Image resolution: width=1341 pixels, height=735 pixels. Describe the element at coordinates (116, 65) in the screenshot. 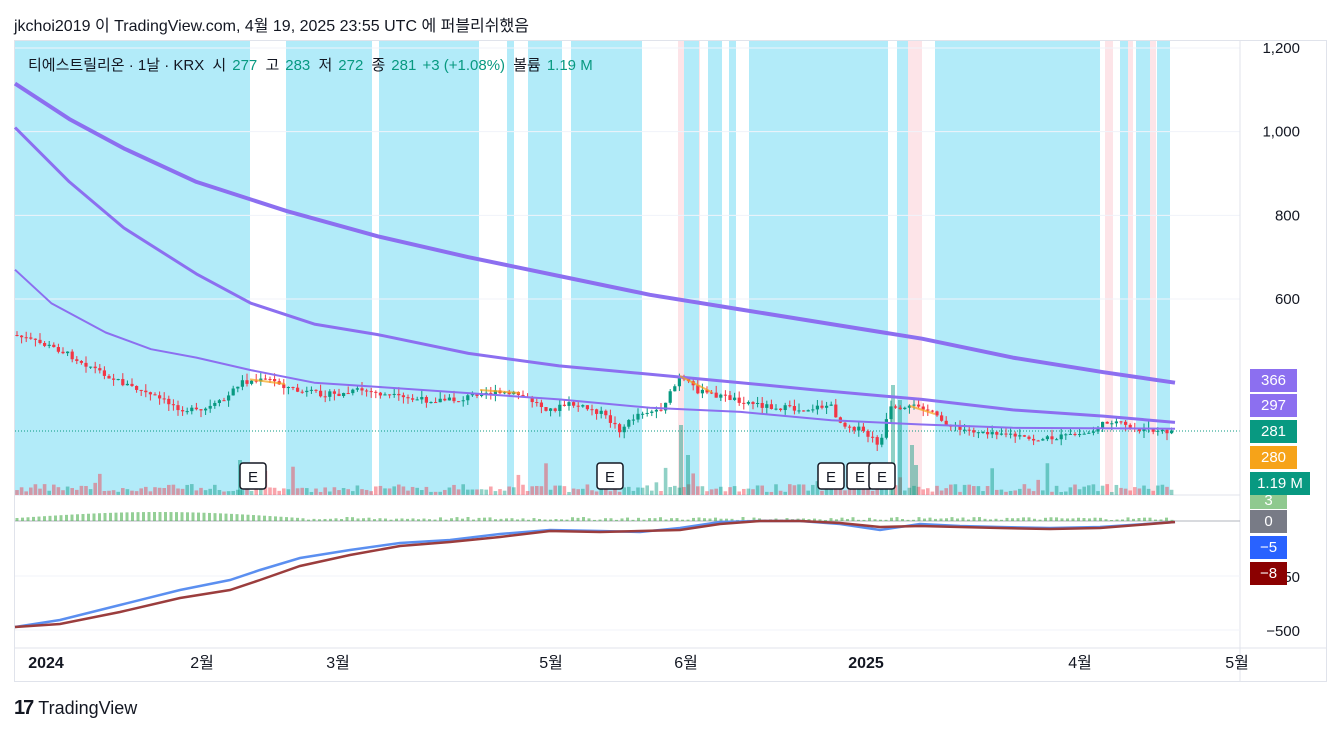

I see `symbol-name: 티에스트릴리온 · 1날 · KRX` at that location.